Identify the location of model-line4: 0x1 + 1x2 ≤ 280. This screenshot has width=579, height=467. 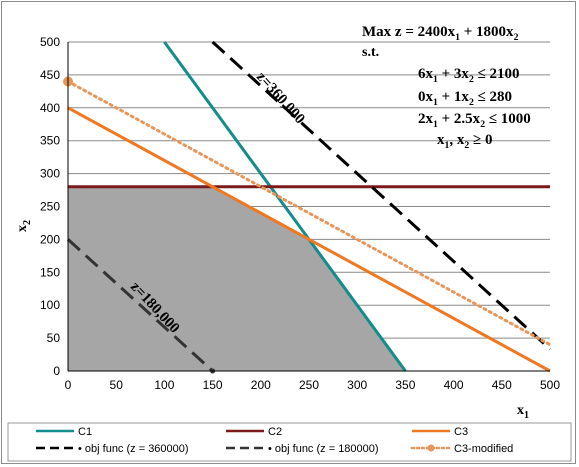
(465, 98).